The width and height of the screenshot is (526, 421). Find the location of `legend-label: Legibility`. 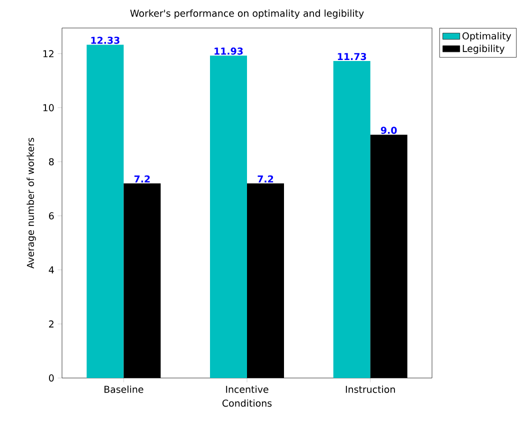

legend-label: Legibility is located at coordinates (483, 49).